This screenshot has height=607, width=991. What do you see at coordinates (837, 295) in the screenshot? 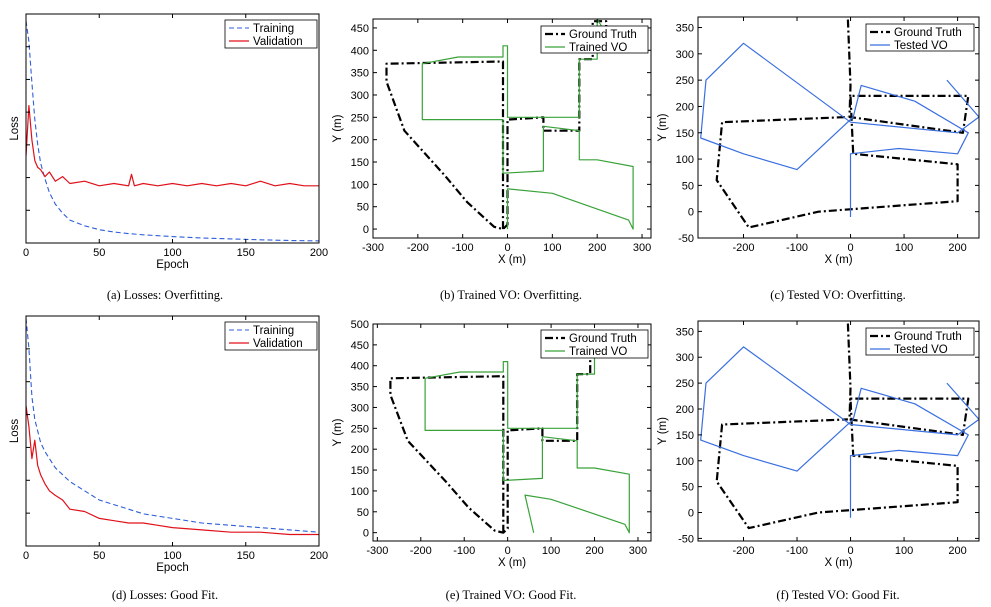
I see `caption-c: (c) Tested VO: Overfitting.` at bounding box center [837, 295].